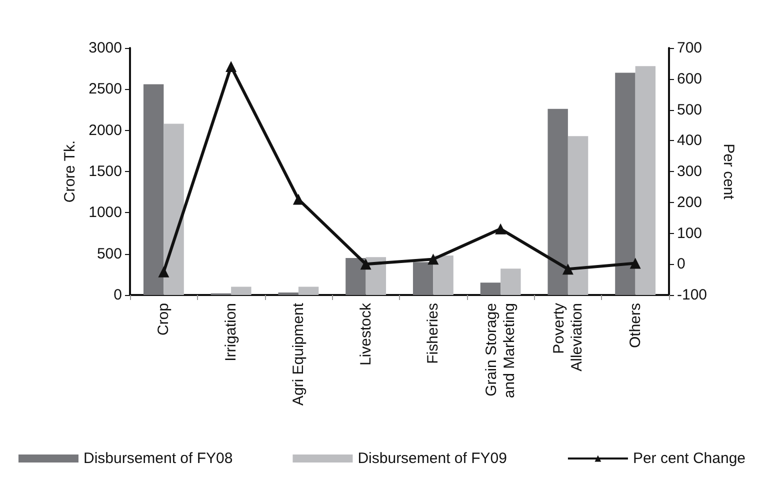 This screenshot has width=764, height=479. Describe the element at coordinates (689, 458) in the screenshot. I see `legend-label: Per cent Change` at that location.